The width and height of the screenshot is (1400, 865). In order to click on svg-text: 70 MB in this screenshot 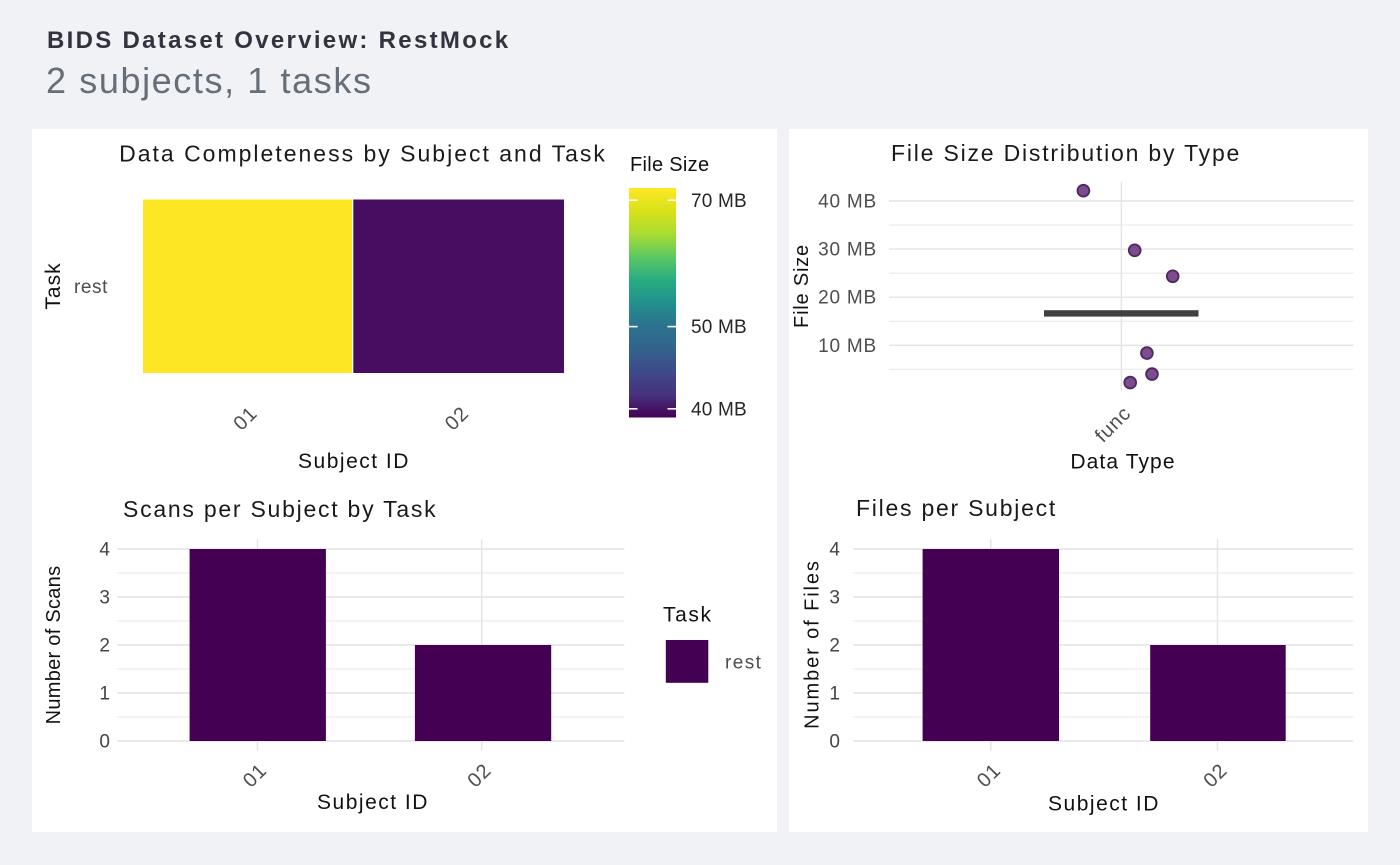, I will do `click(719, 201)`.